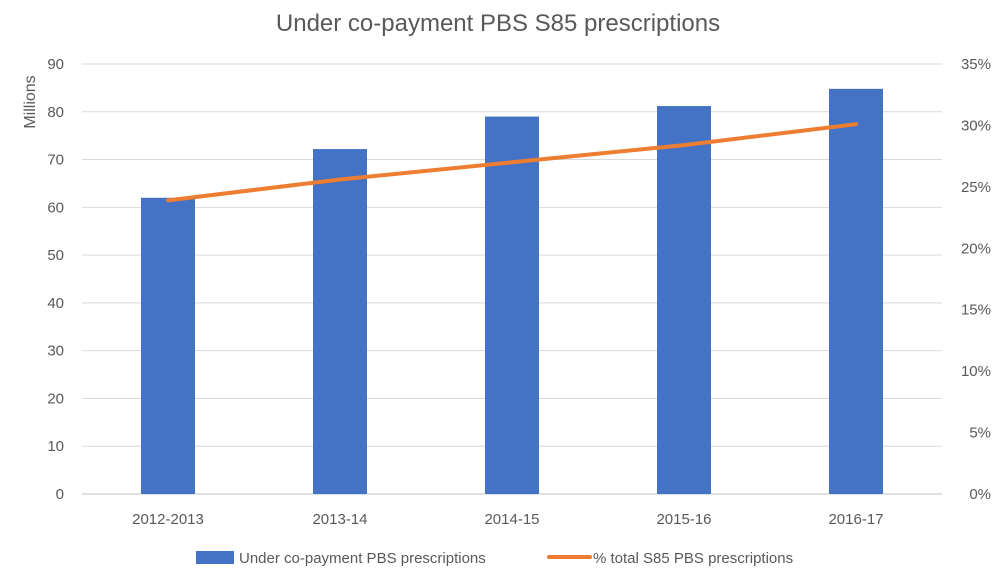 The image size is (999, 575). What do you see at coordinates (55, 446) in the screenshot?
I see `y-tick-label: 10` at bounding box center [55, 446].